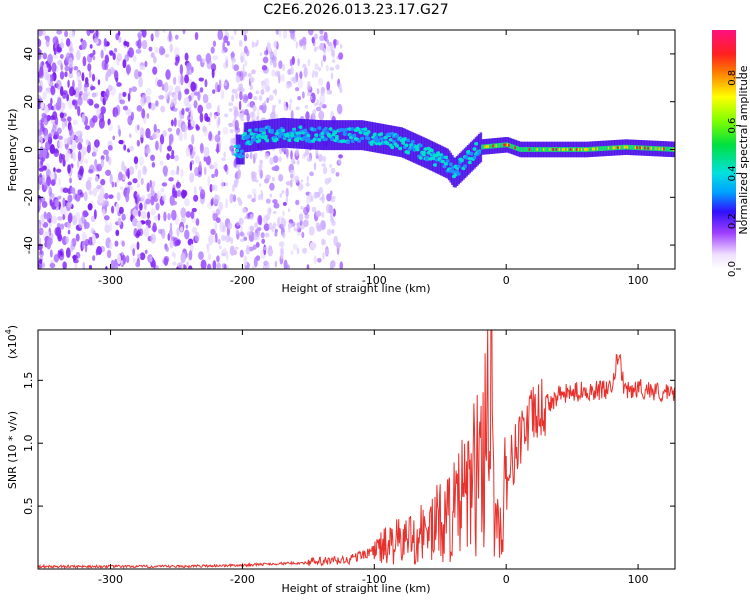 The width and height of the screenshot is (750, 600). Describe the element at coordinates (8, 331) in the screenshot. I see `snr-scale-exp: 4` at that location.